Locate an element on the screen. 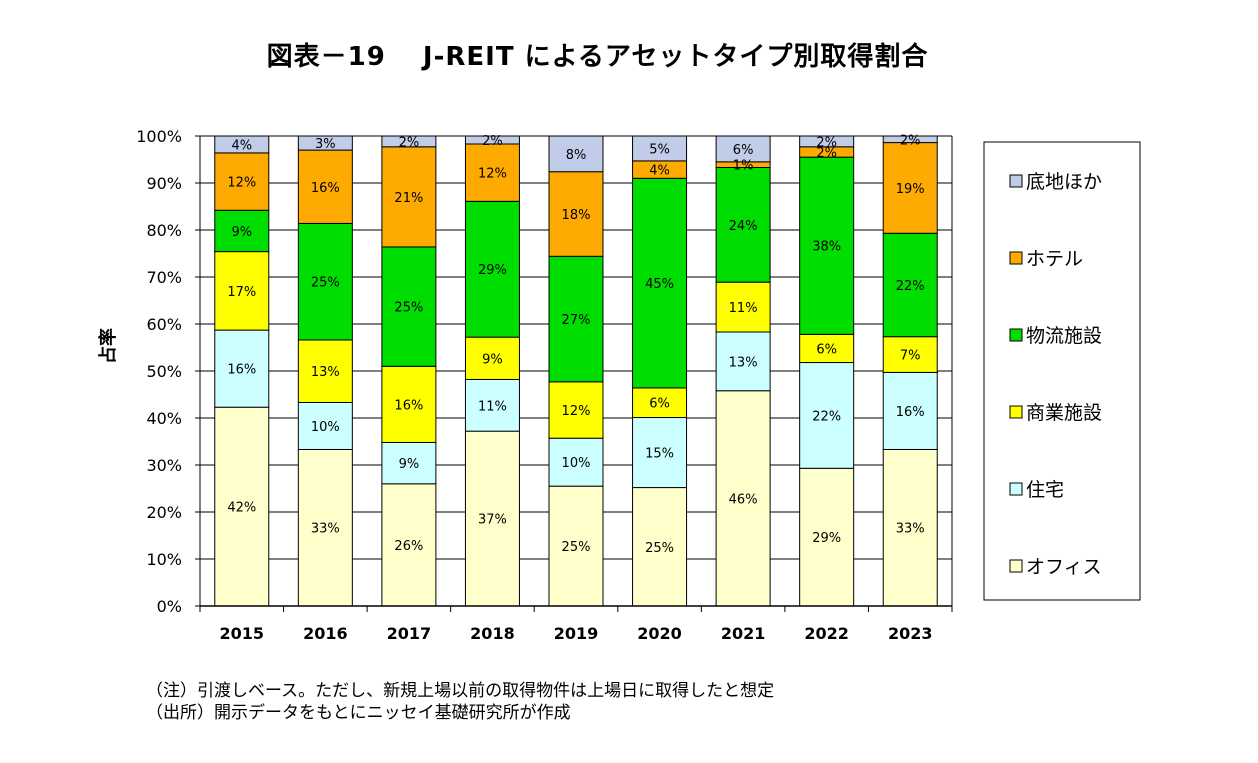 Image resolution: width=1258 pixels, height=763 pixels. data-label: 18% is located at coordinates (576, 215).